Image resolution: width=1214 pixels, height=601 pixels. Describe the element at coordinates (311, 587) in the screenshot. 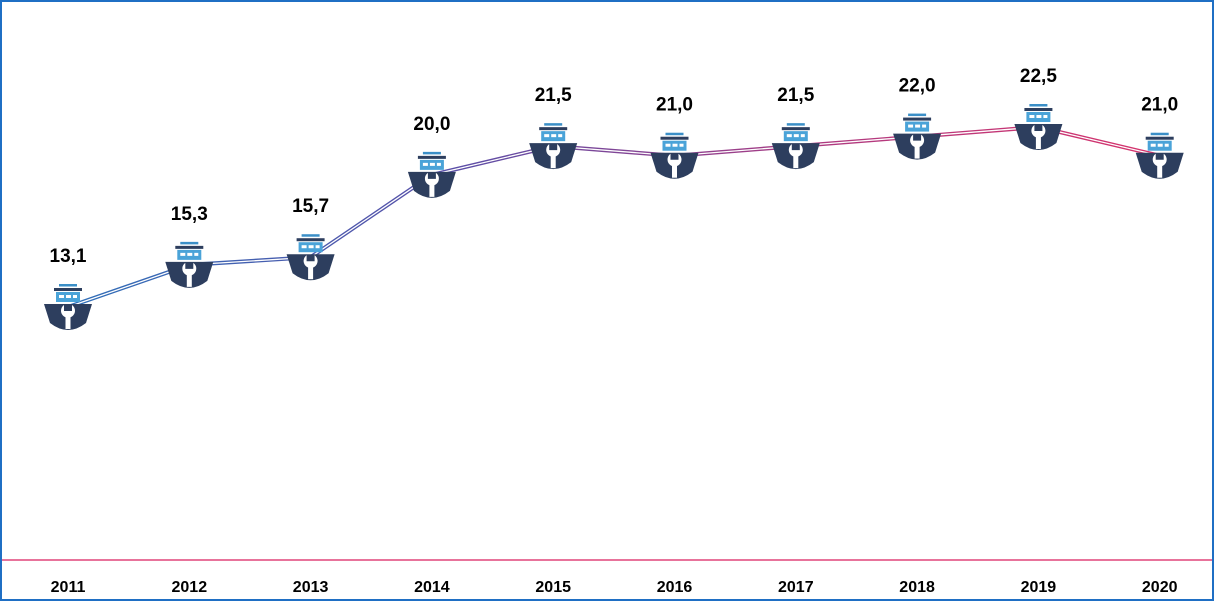

I see `x-tick-label: 2013` at that location.